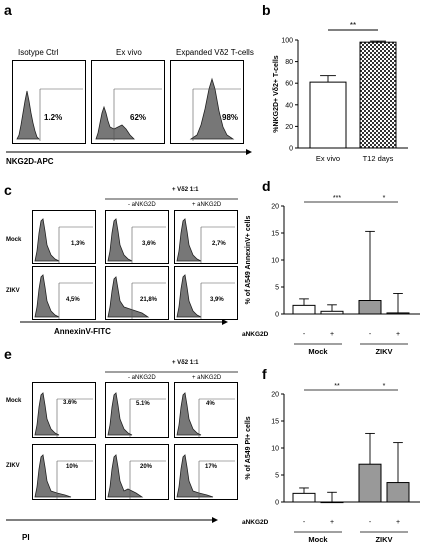  What do you see at coordinates (287, 41) in the screenshot?
I see `y-tick-label: 100` at bounding box center [287, 41].